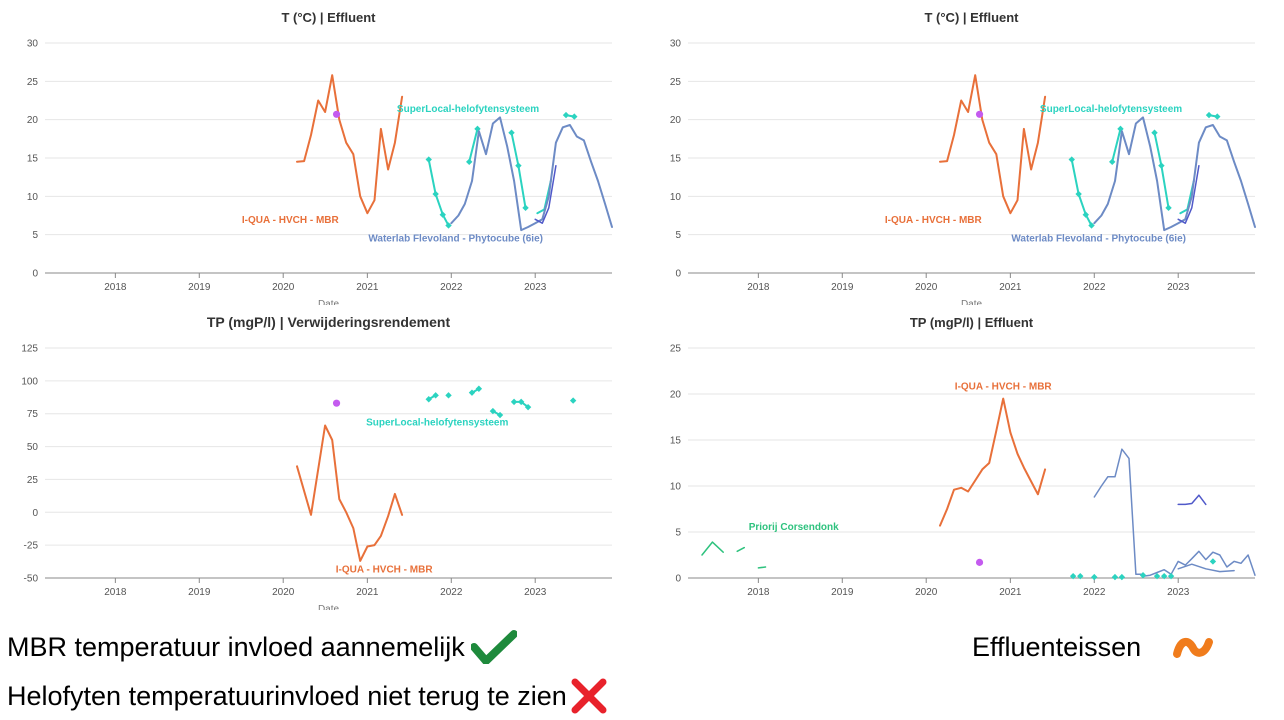 This screenshot has height=720, width=1284. Describe the element at coordinates (1174, 174) in the screenshot. I see `series-line-waterlab-flevoland-phytocube-6ie` at that location.